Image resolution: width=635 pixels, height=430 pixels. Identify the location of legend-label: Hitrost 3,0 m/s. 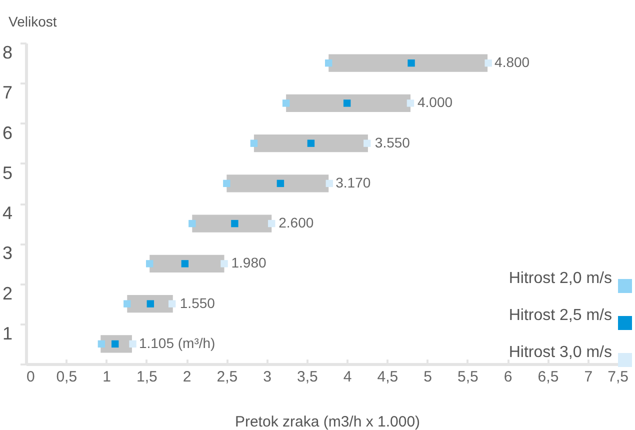
(560, 352).